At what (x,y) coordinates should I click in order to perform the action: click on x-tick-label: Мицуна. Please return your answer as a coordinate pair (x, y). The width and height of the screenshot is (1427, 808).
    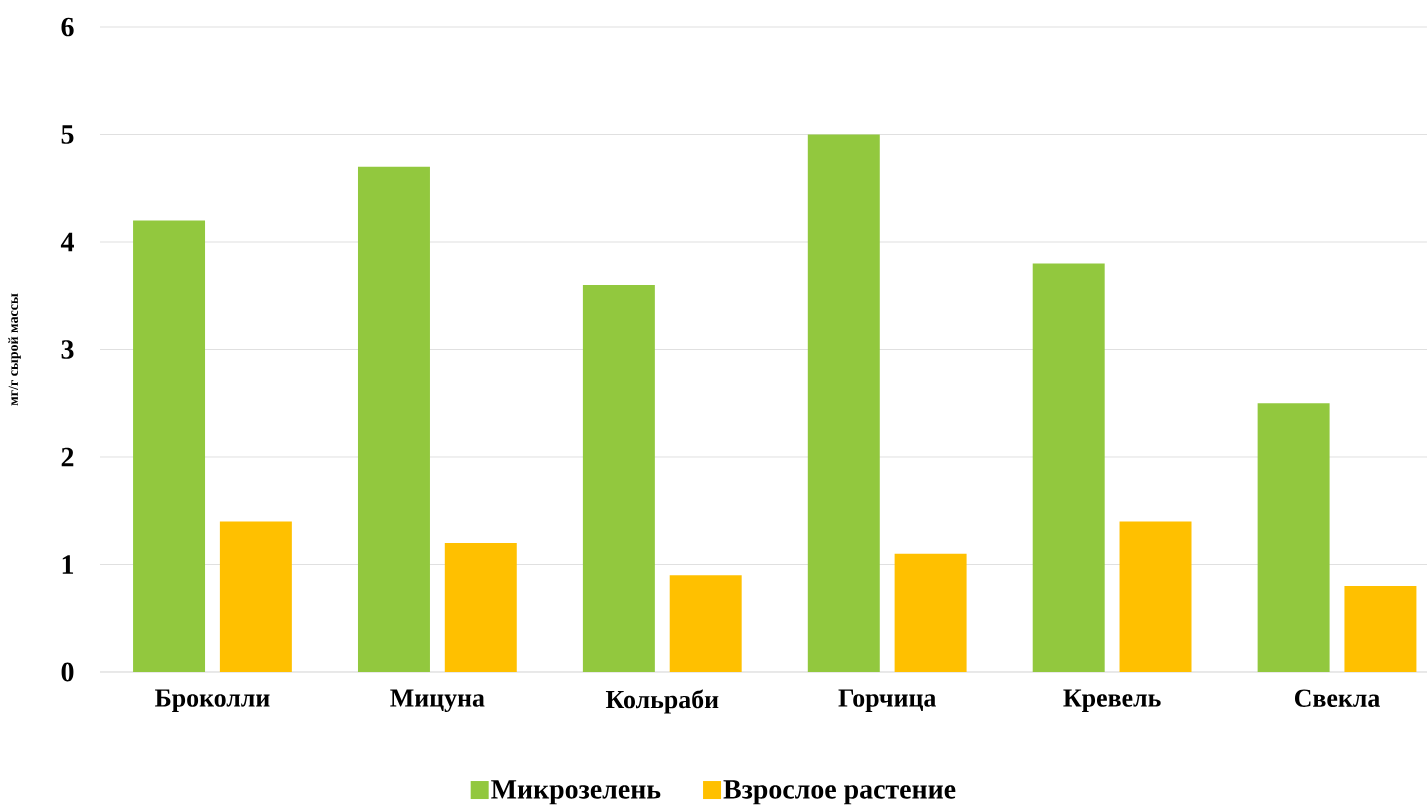
    Looking at the image, I should click on (437, 701).